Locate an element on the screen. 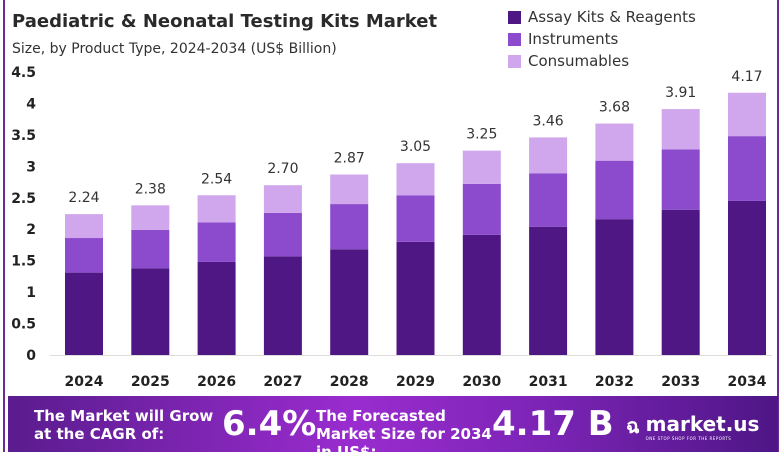 This screenshot has height=461, width=784. x-tick-label: 2027 is located at coordinates (282, 382).